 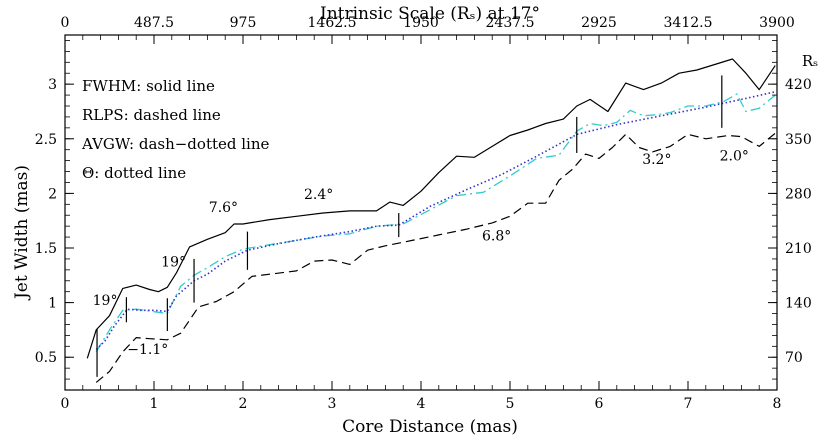 I want to click on x-tick-label: 0, so click(x=65, y=404).